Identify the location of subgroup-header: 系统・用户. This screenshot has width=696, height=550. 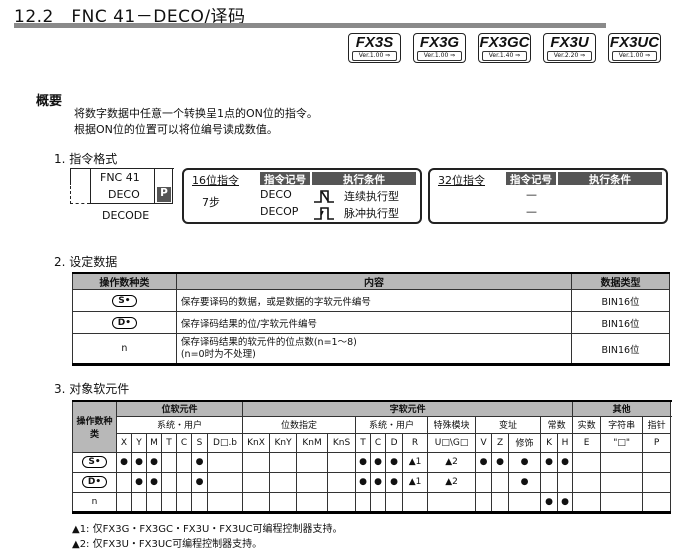
(392, 424).